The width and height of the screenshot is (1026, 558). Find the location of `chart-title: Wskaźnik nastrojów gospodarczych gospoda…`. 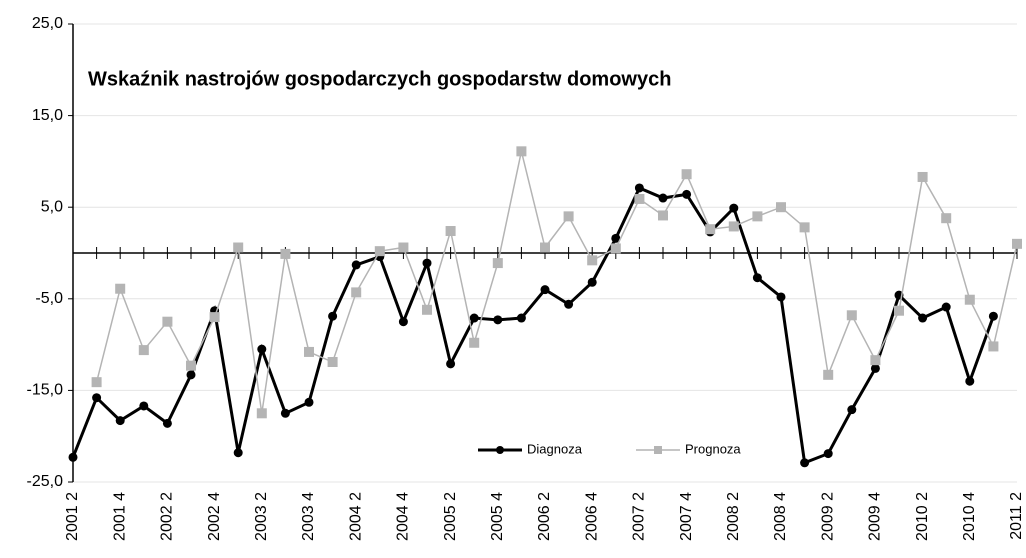

chart-title: Wskaźnik nastrojów gospodarczych gospoda… is located at coordinates (379, 79).